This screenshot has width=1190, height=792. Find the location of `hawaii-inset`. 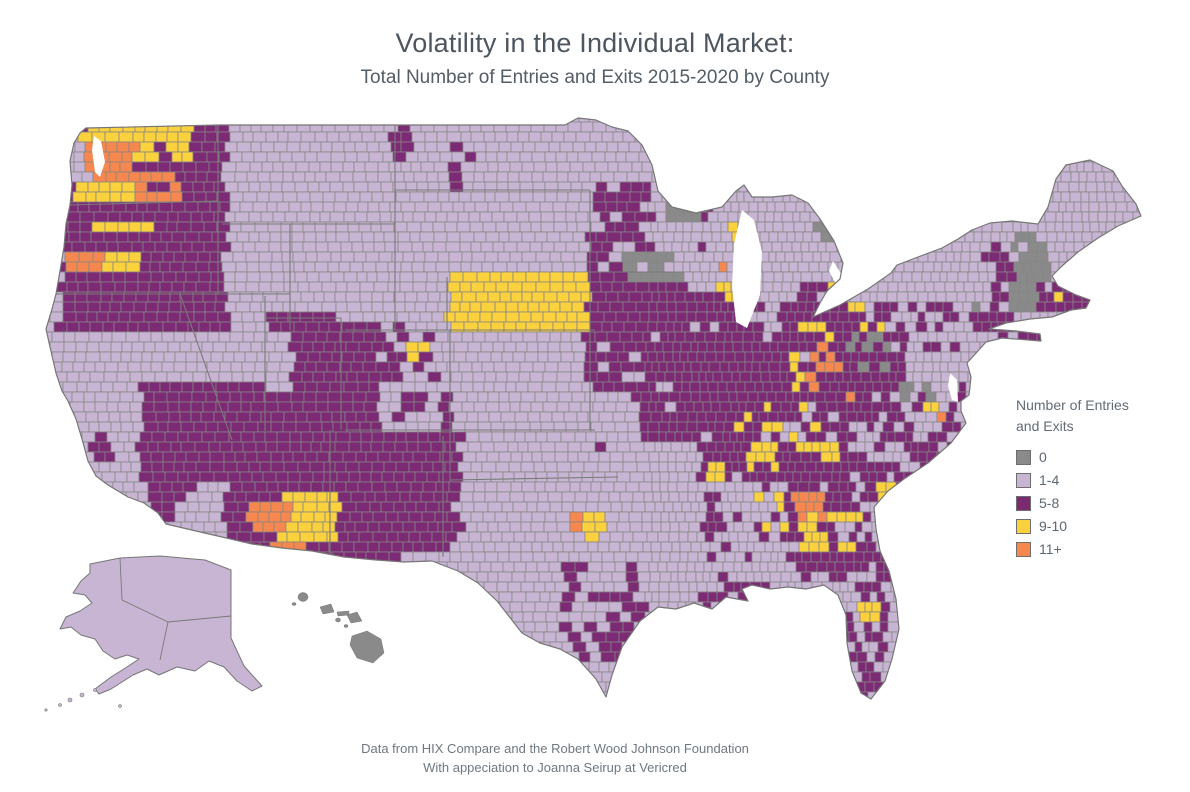

hawaii-inset is located at coordinates (338, 628).